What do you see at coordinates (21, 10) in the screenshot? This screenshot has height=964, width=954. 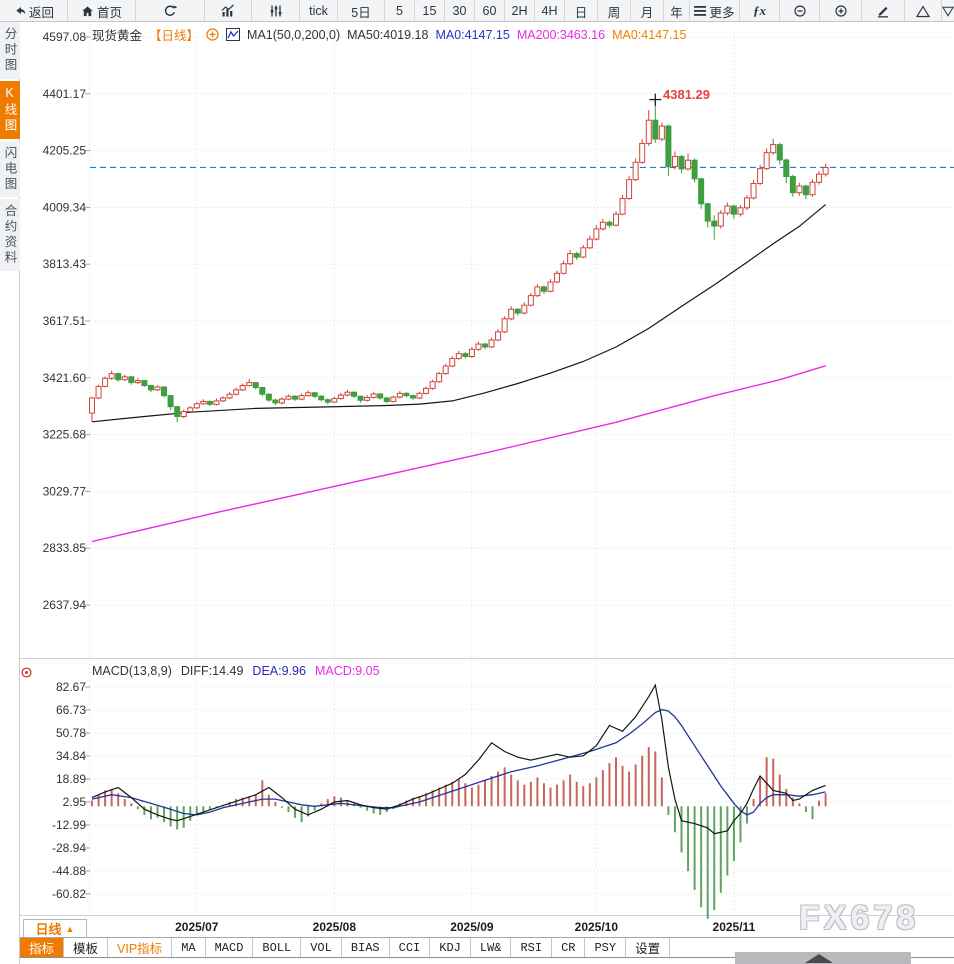 I see `back-icon` at bounding box center [21, 10].